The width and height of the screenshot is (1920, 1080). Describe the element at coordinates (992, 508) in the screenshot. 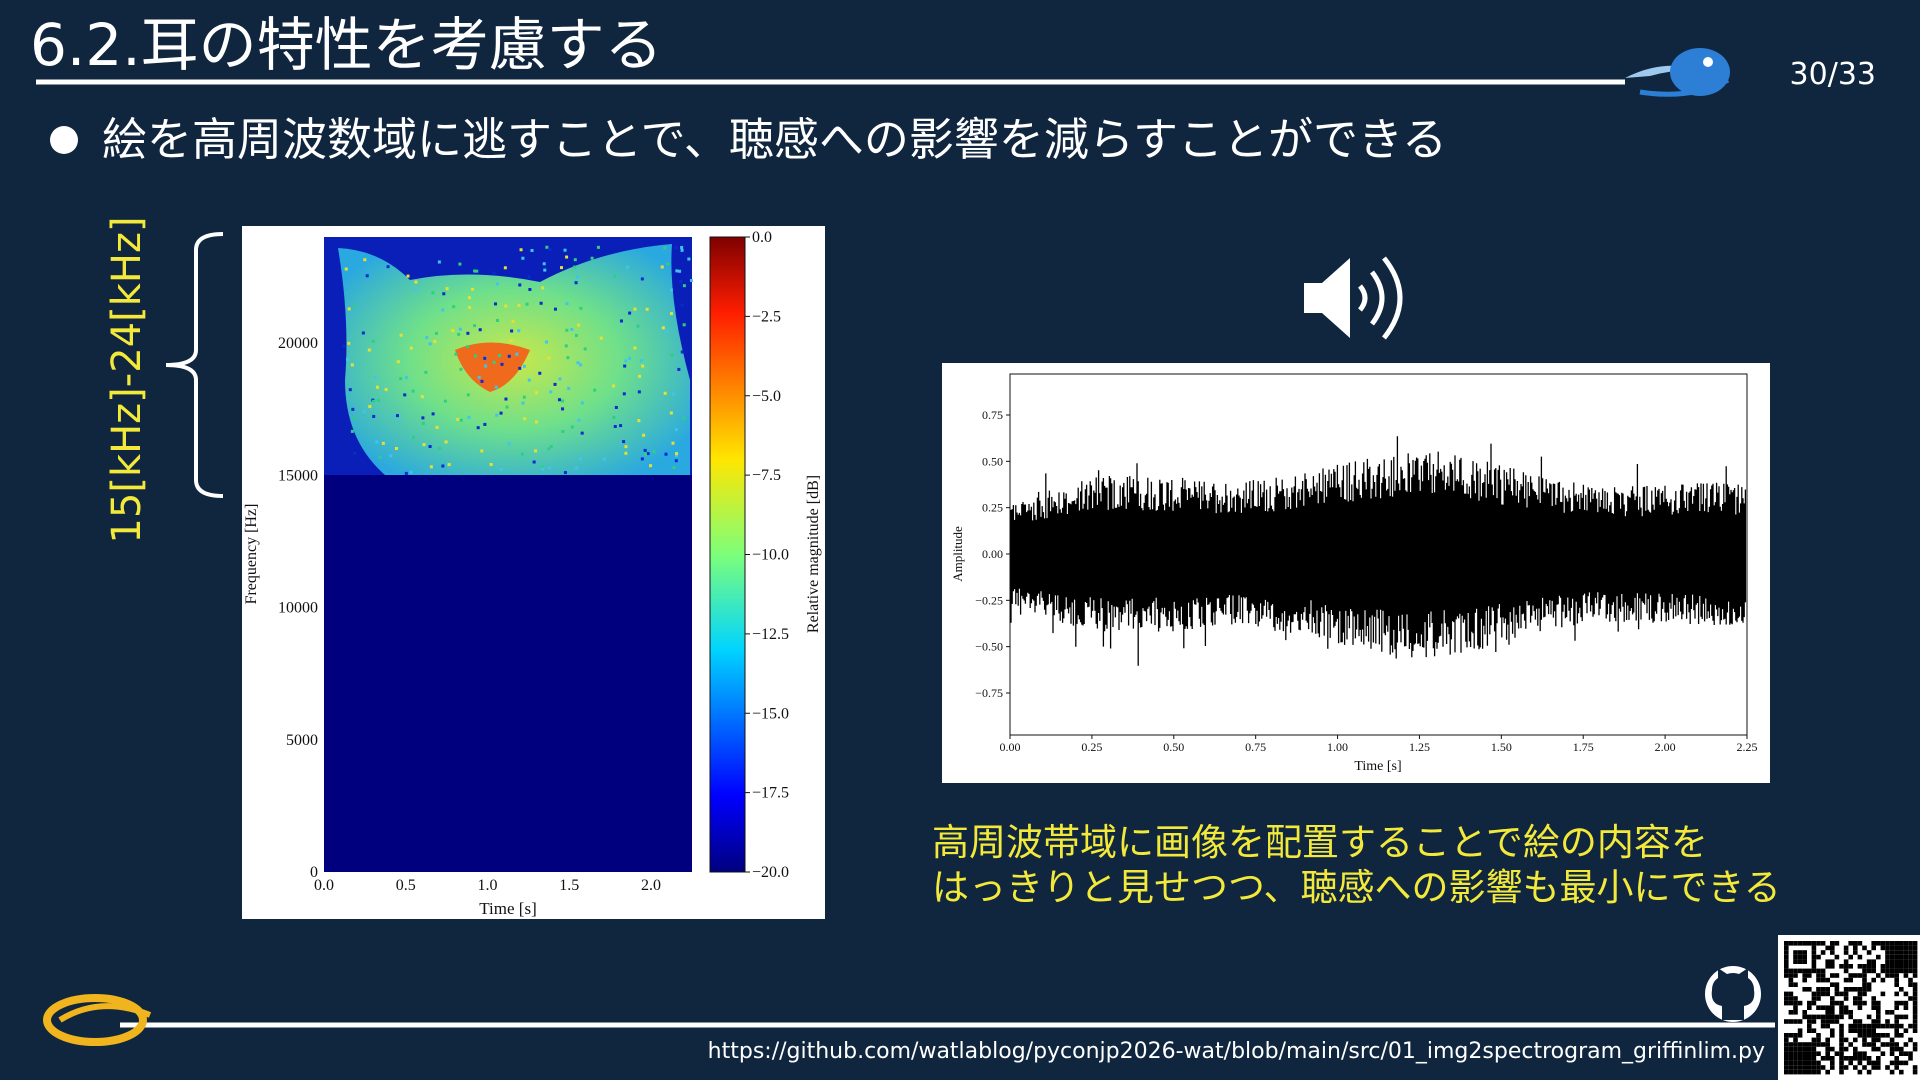

I see `y-tick-label: 0.25` at that location.